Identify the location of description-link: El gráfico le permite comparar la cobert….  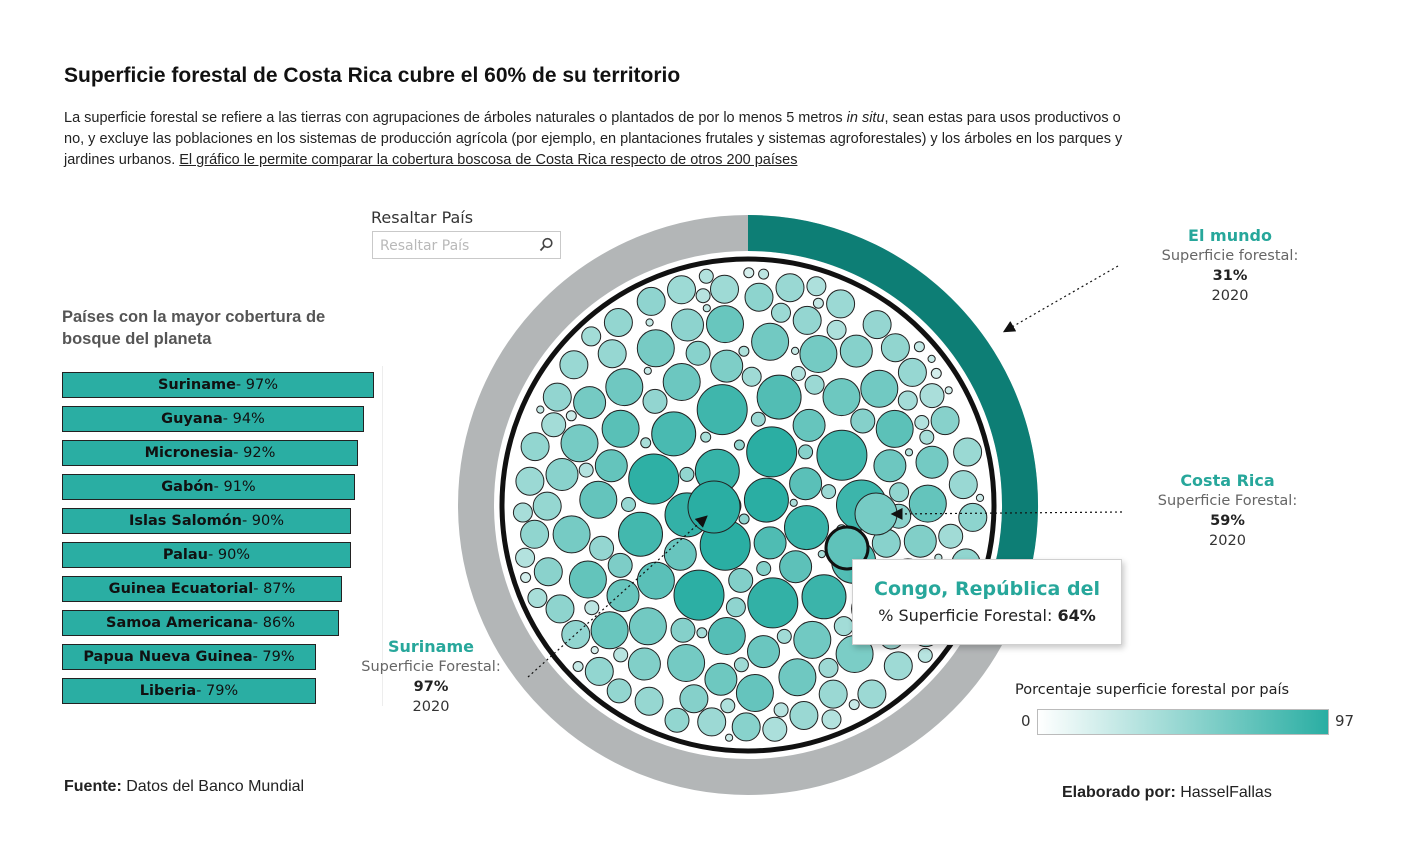
(488, 160).